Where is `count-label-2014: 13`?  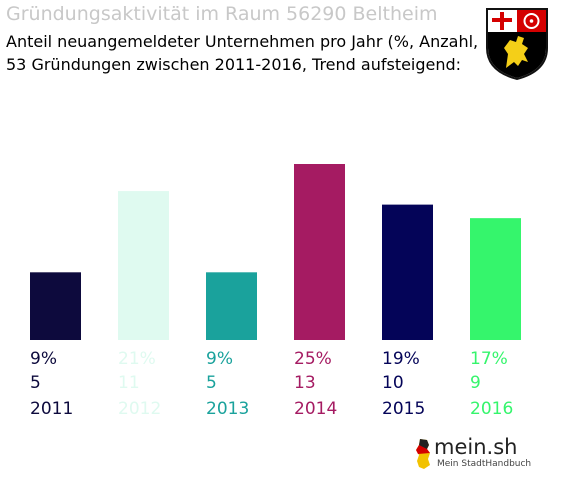
count-label-2014: 13 is located at coordinates (305, 383).